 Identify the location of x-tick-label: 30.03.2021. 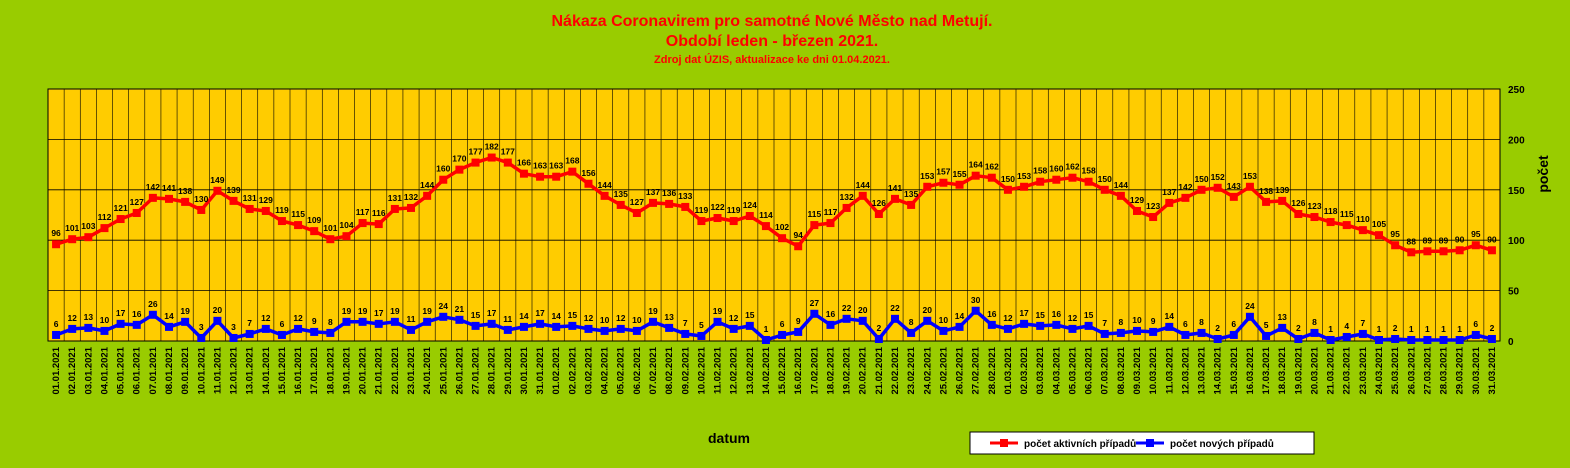
(1476, 370).